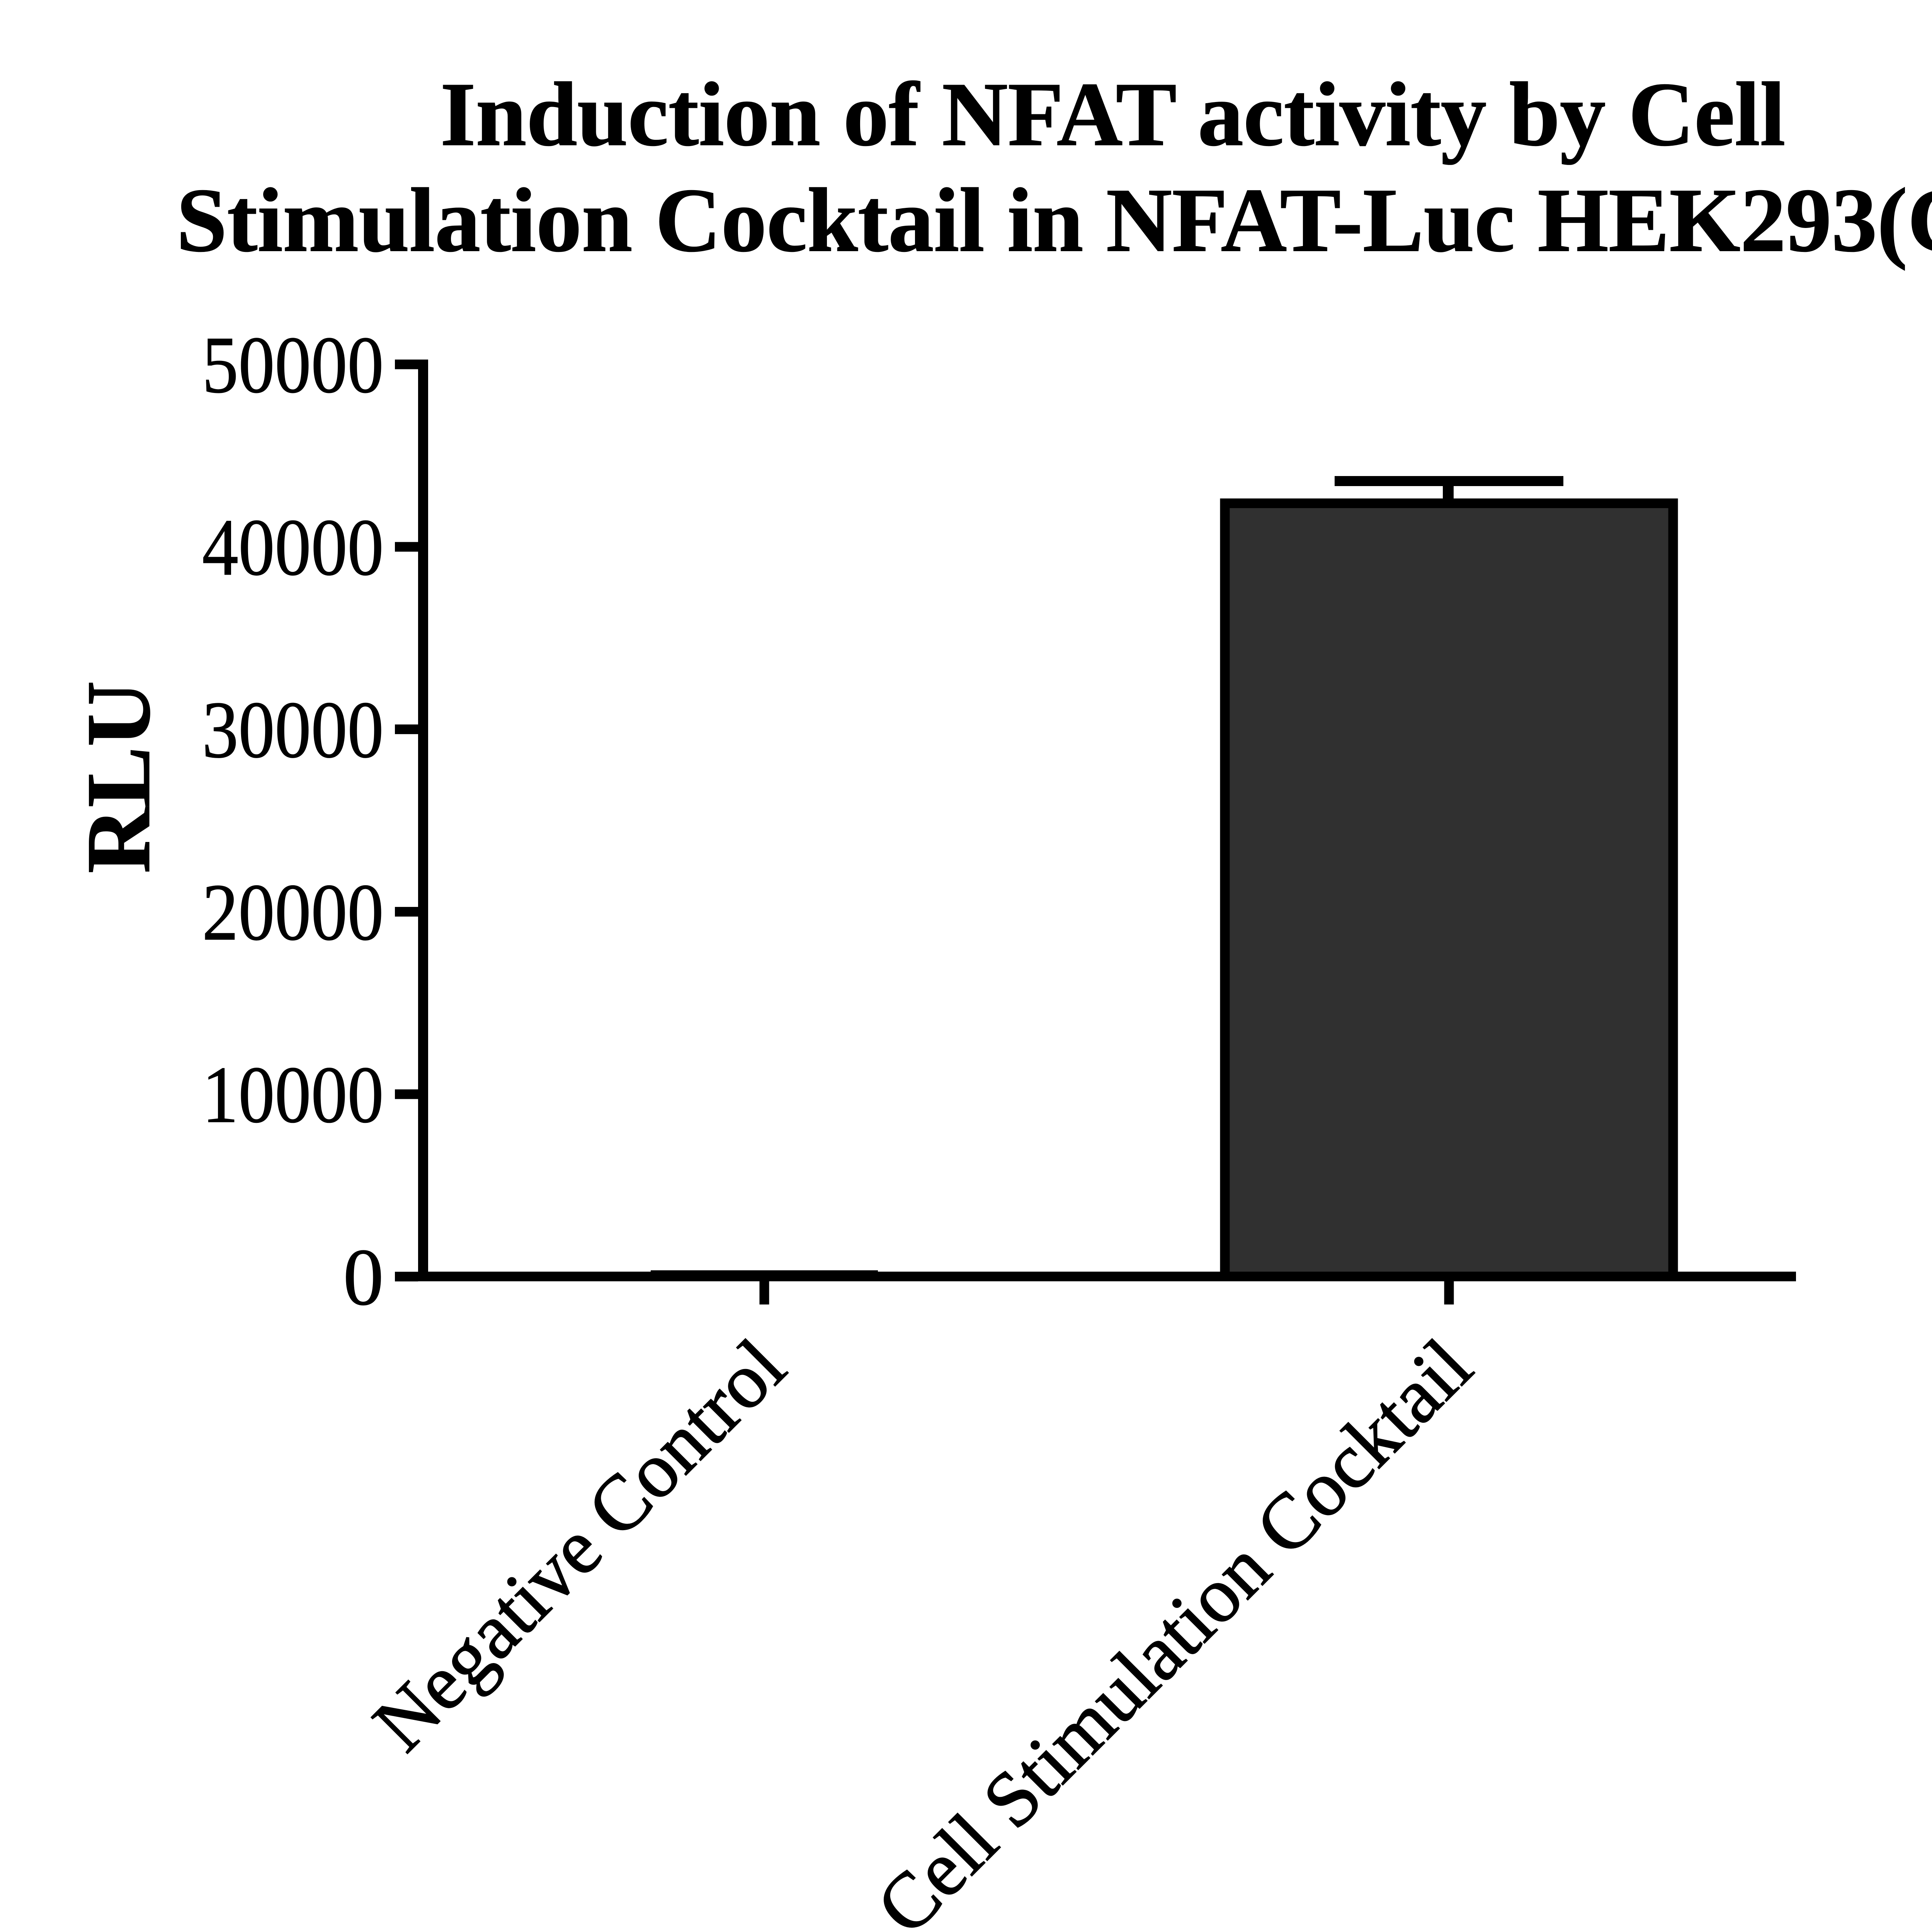 The width and height of the screenshot is (1932, 1932). I want to click on svg-text: 50000, so click(293, 365).